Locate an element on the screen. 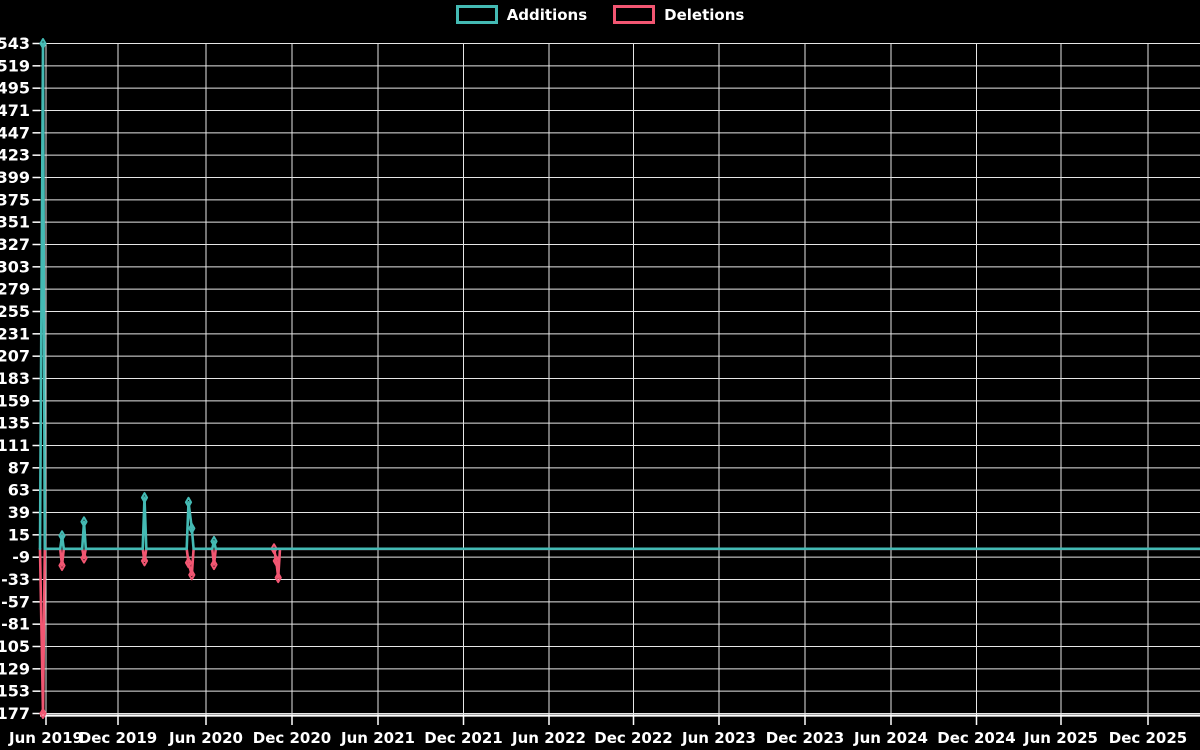  y-tick-label: 39 is located at coordinates (19, 512).